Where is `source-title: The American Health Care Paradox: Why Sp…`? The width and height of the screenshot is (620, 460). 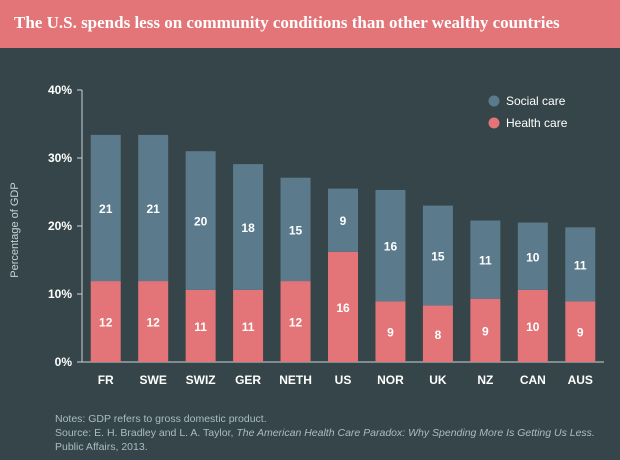
source-title: The American Health Care Paradox: Why Sp… is located at coordinates (415, 433).